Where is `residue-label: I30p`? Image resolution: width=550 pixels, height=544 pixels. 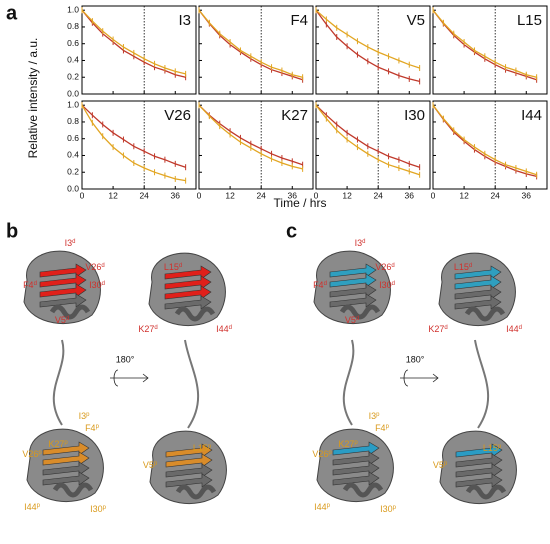 residue-label: I30p is located at coordinates (388, 509).